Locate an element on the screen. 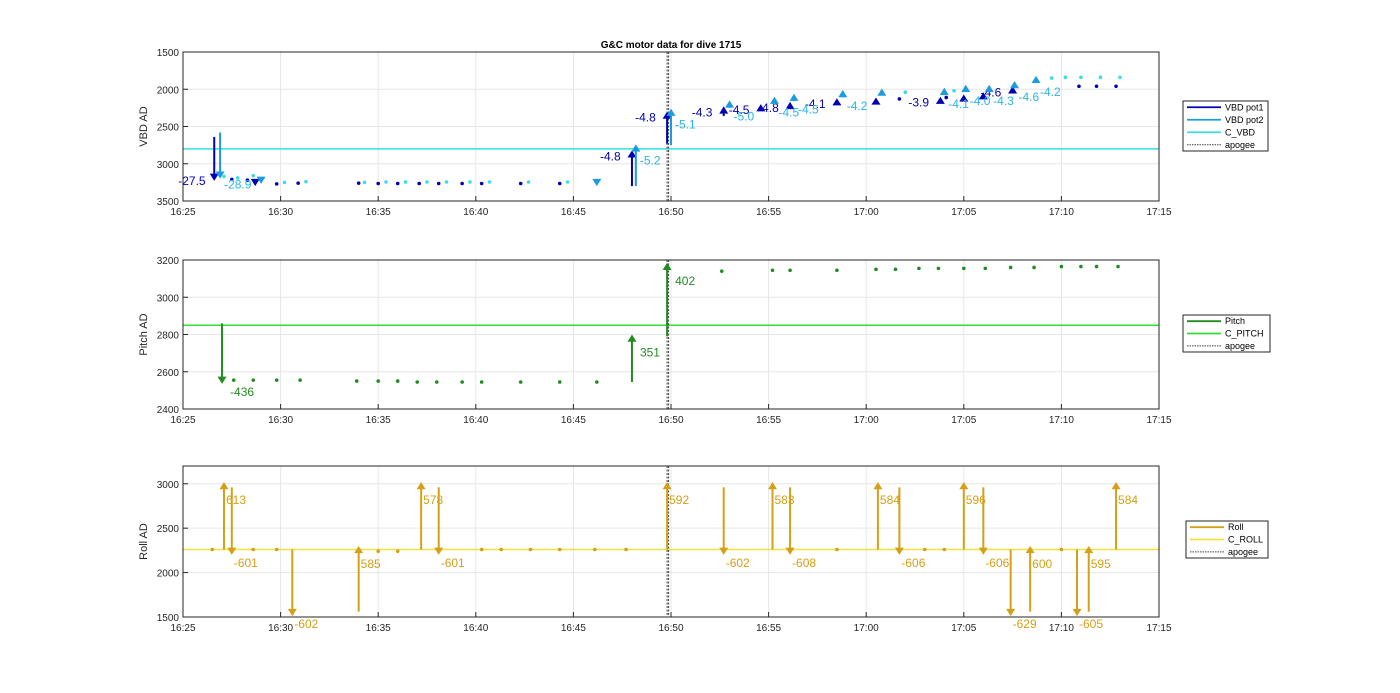  x-tick-label: 16:30 is located at coordinates (280, 420).